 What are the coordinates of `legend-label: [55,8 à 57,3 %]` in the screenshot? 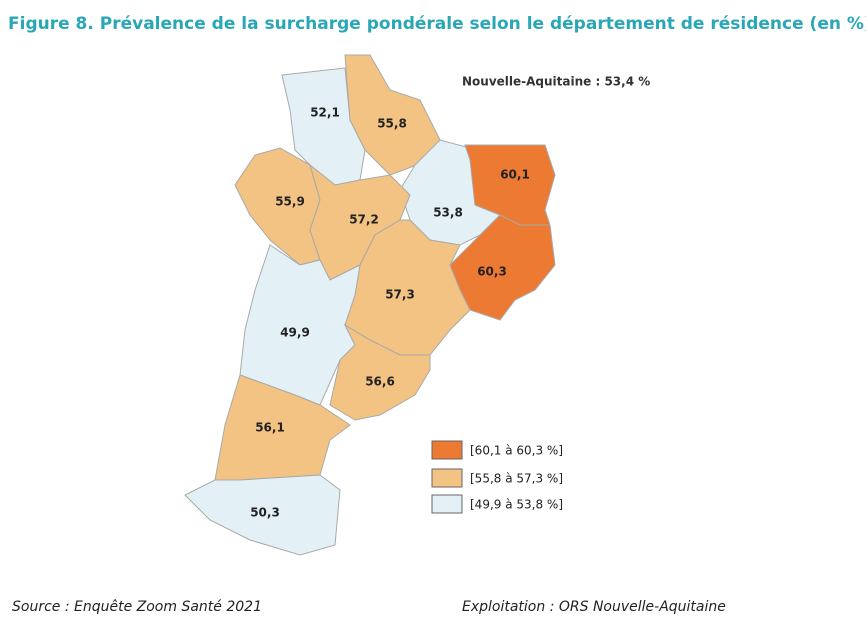 It's located at (516, 479).